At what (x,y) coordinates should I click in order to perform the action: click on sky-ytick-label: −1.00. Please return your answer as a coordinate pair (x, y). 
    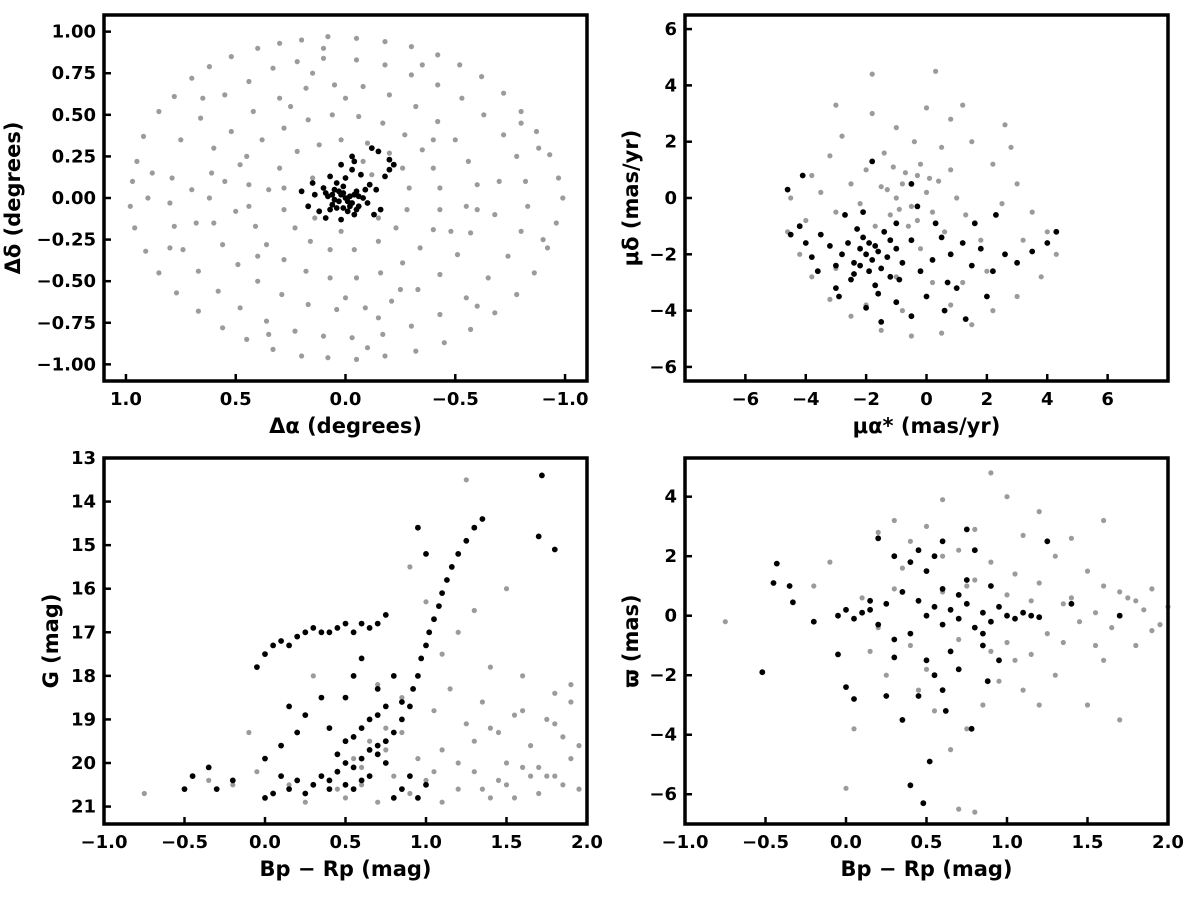
    Looking at the image, I should click on (67, 364).